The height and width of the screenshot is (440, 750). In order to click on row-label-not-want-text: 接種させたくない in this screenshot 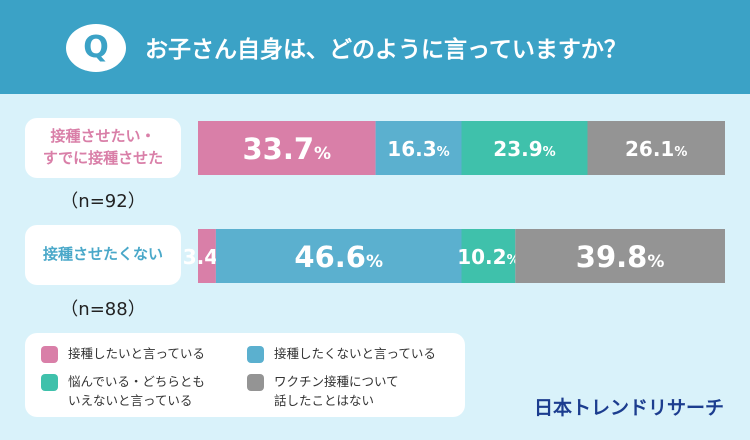, I will do `click(102, 254)`.